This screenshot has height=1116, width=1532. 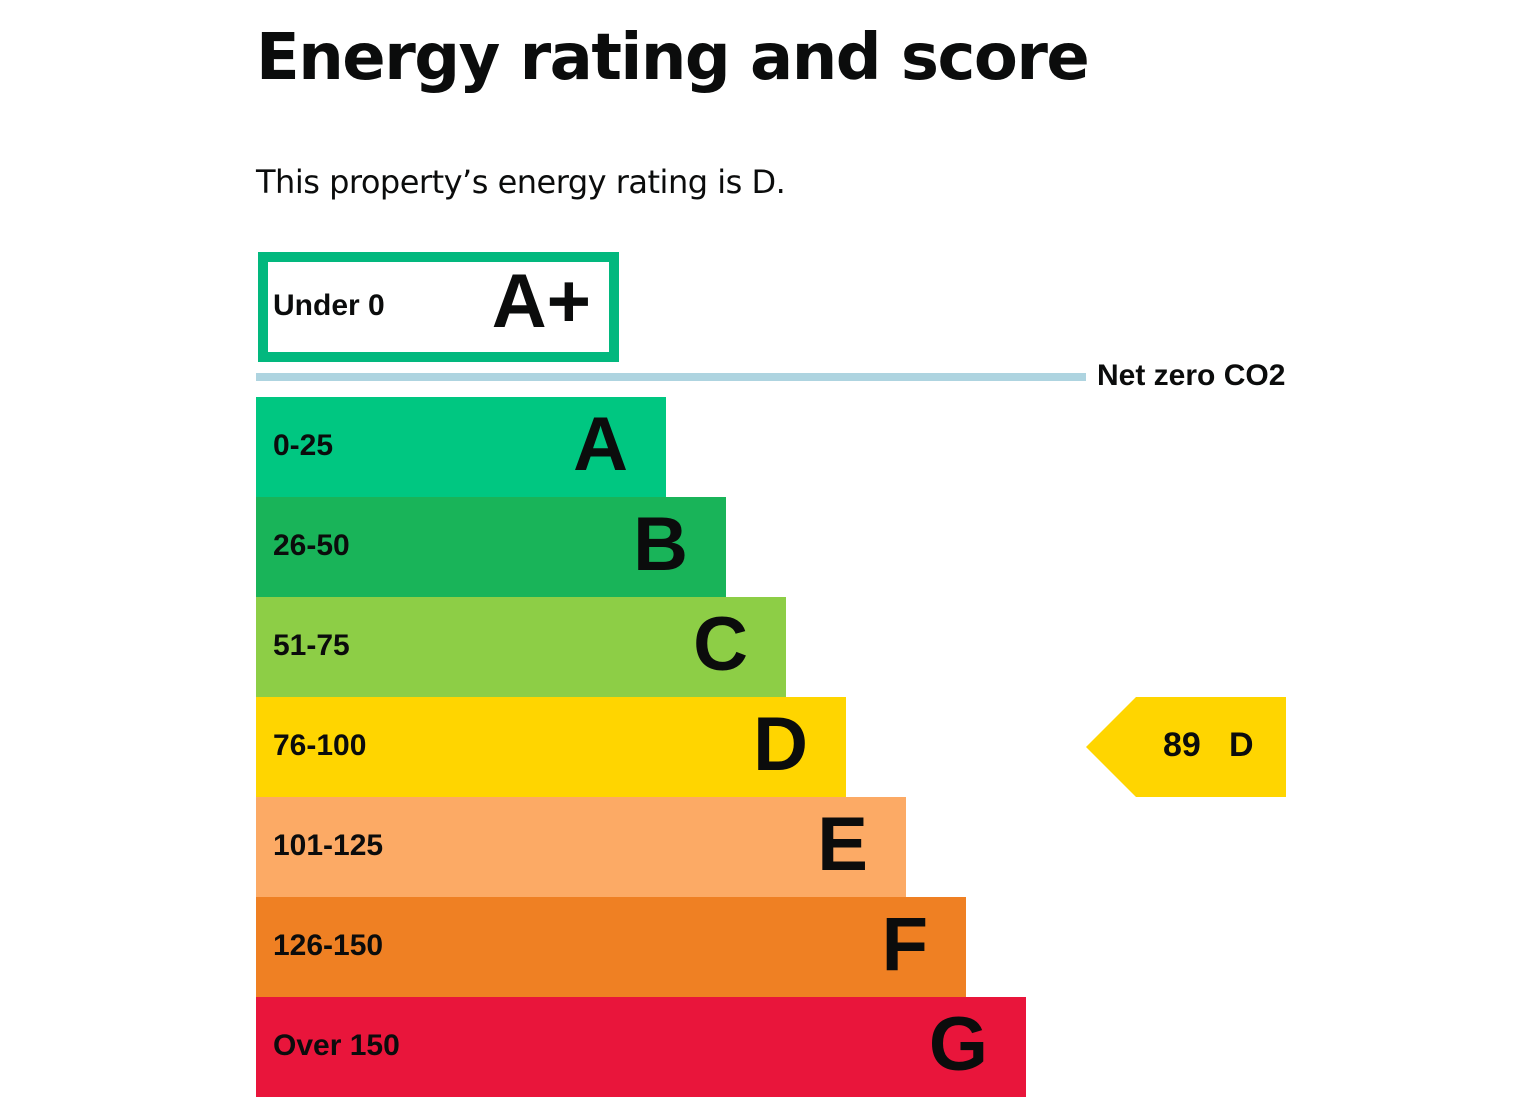 I want to click on band-d-bar, so click(x=551, y=747).